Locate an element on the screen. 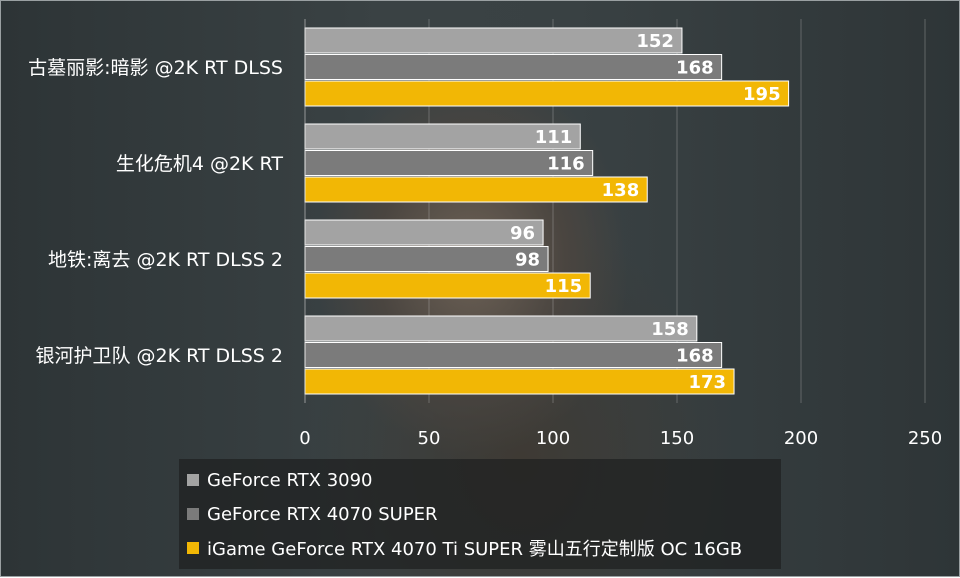 This screenshot has height=578, width=960. x-tick-label-2: 100 is located at coordinates (553, 438).